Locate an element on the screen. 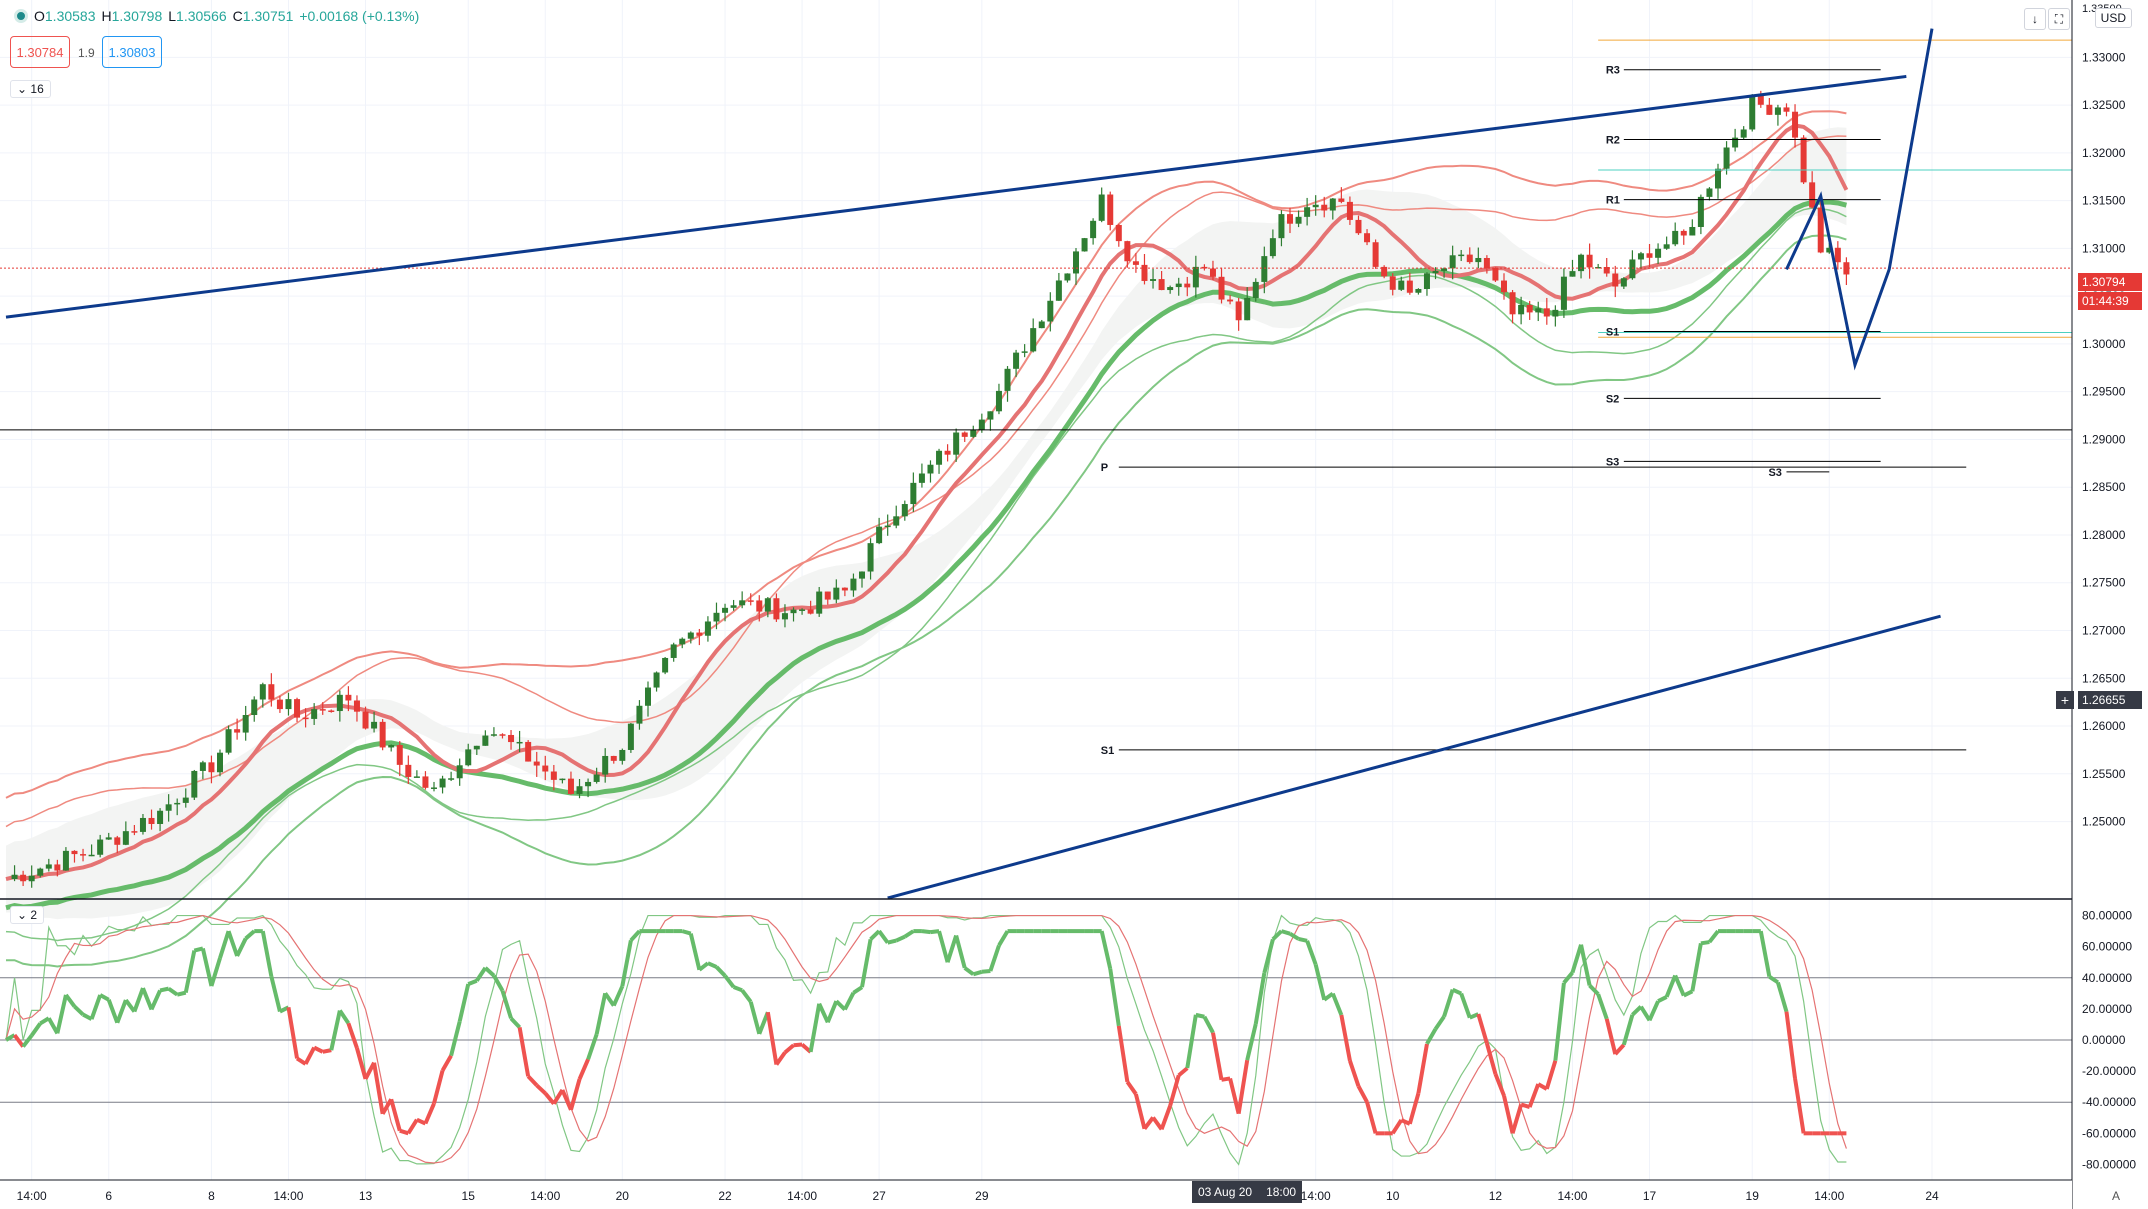 This screenshot has width=2148, height=1209. fullscreen-icon: ⛶ is located at coordinates (2059, 19).